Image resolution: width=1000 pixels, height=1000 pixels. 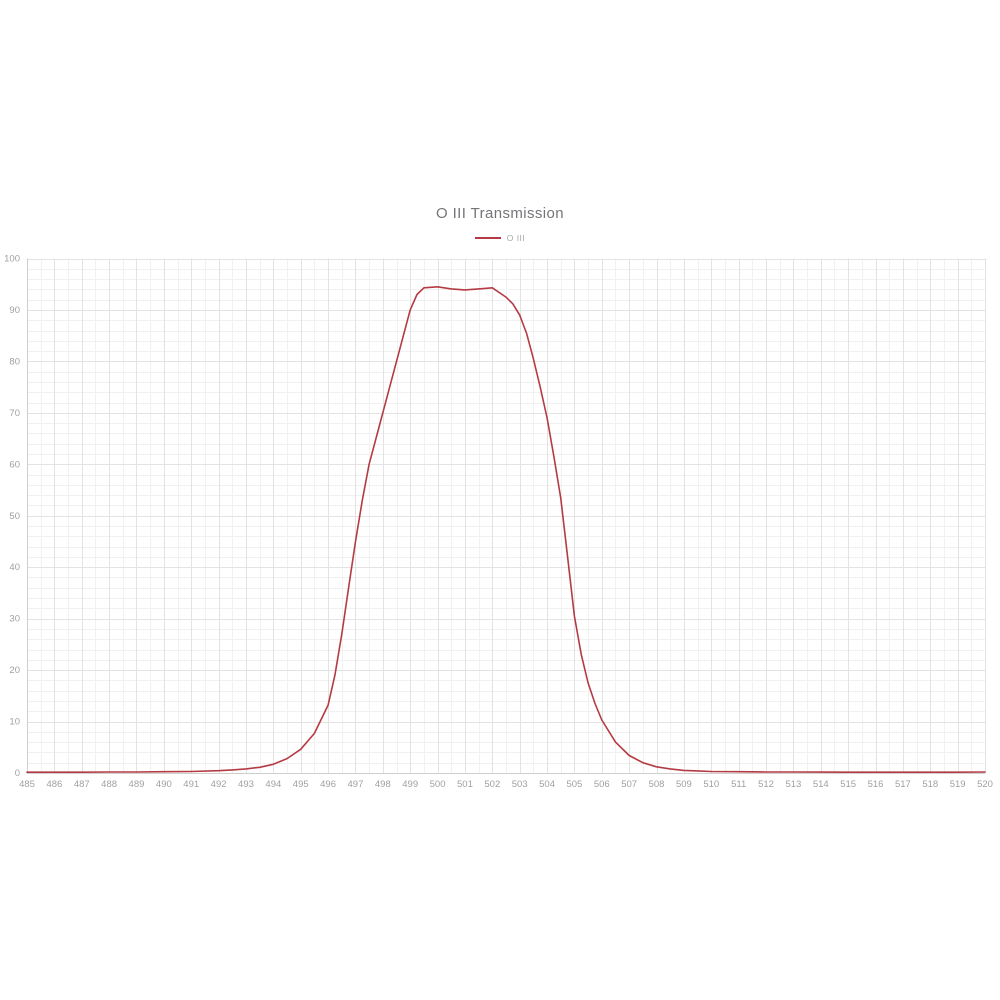 I want to click on y-tick-label: 0, so click(x=17, y=773).